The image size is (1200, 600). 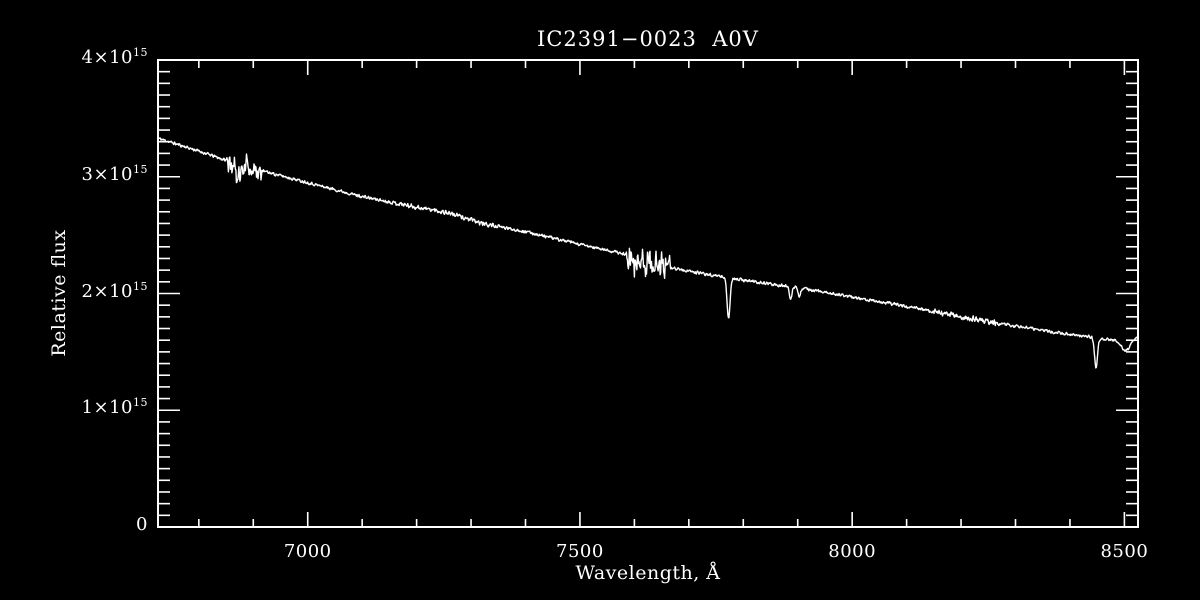 I want to click on x-tick-label: 7000, so click(x=307, y=551).